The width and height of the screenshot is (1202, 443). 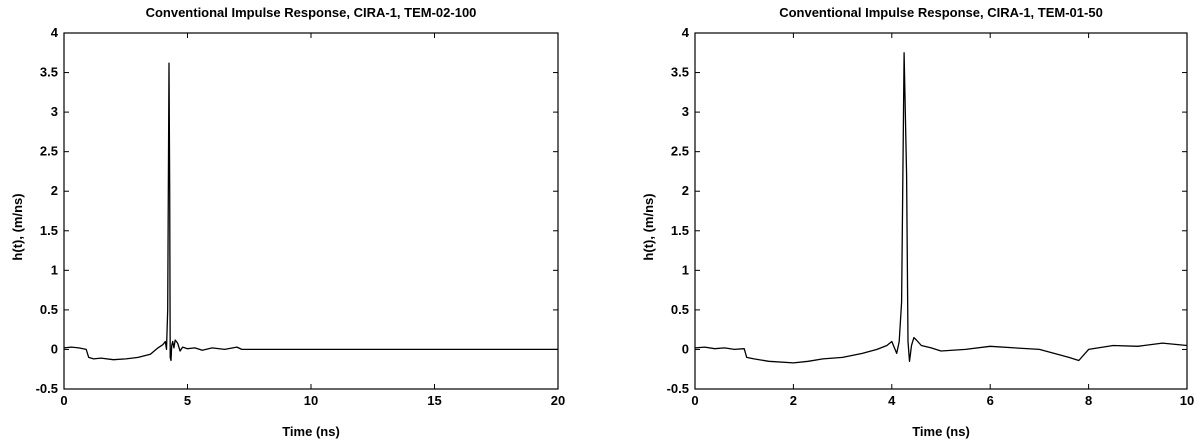 I want to click on x-tick-label: 15, so click(x=434, y=400).